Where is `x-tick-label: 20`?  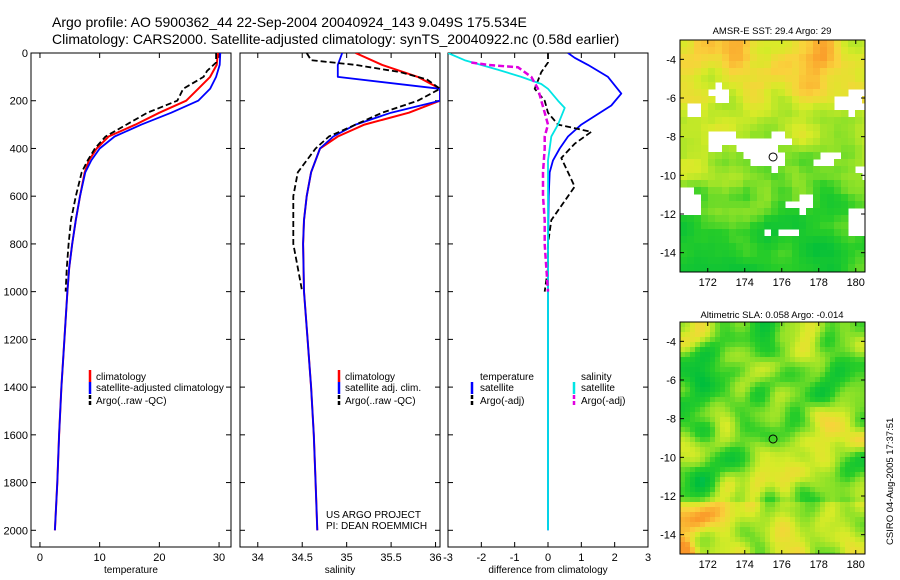 x-tick-label: 20 is located at coordinates (159, 558).